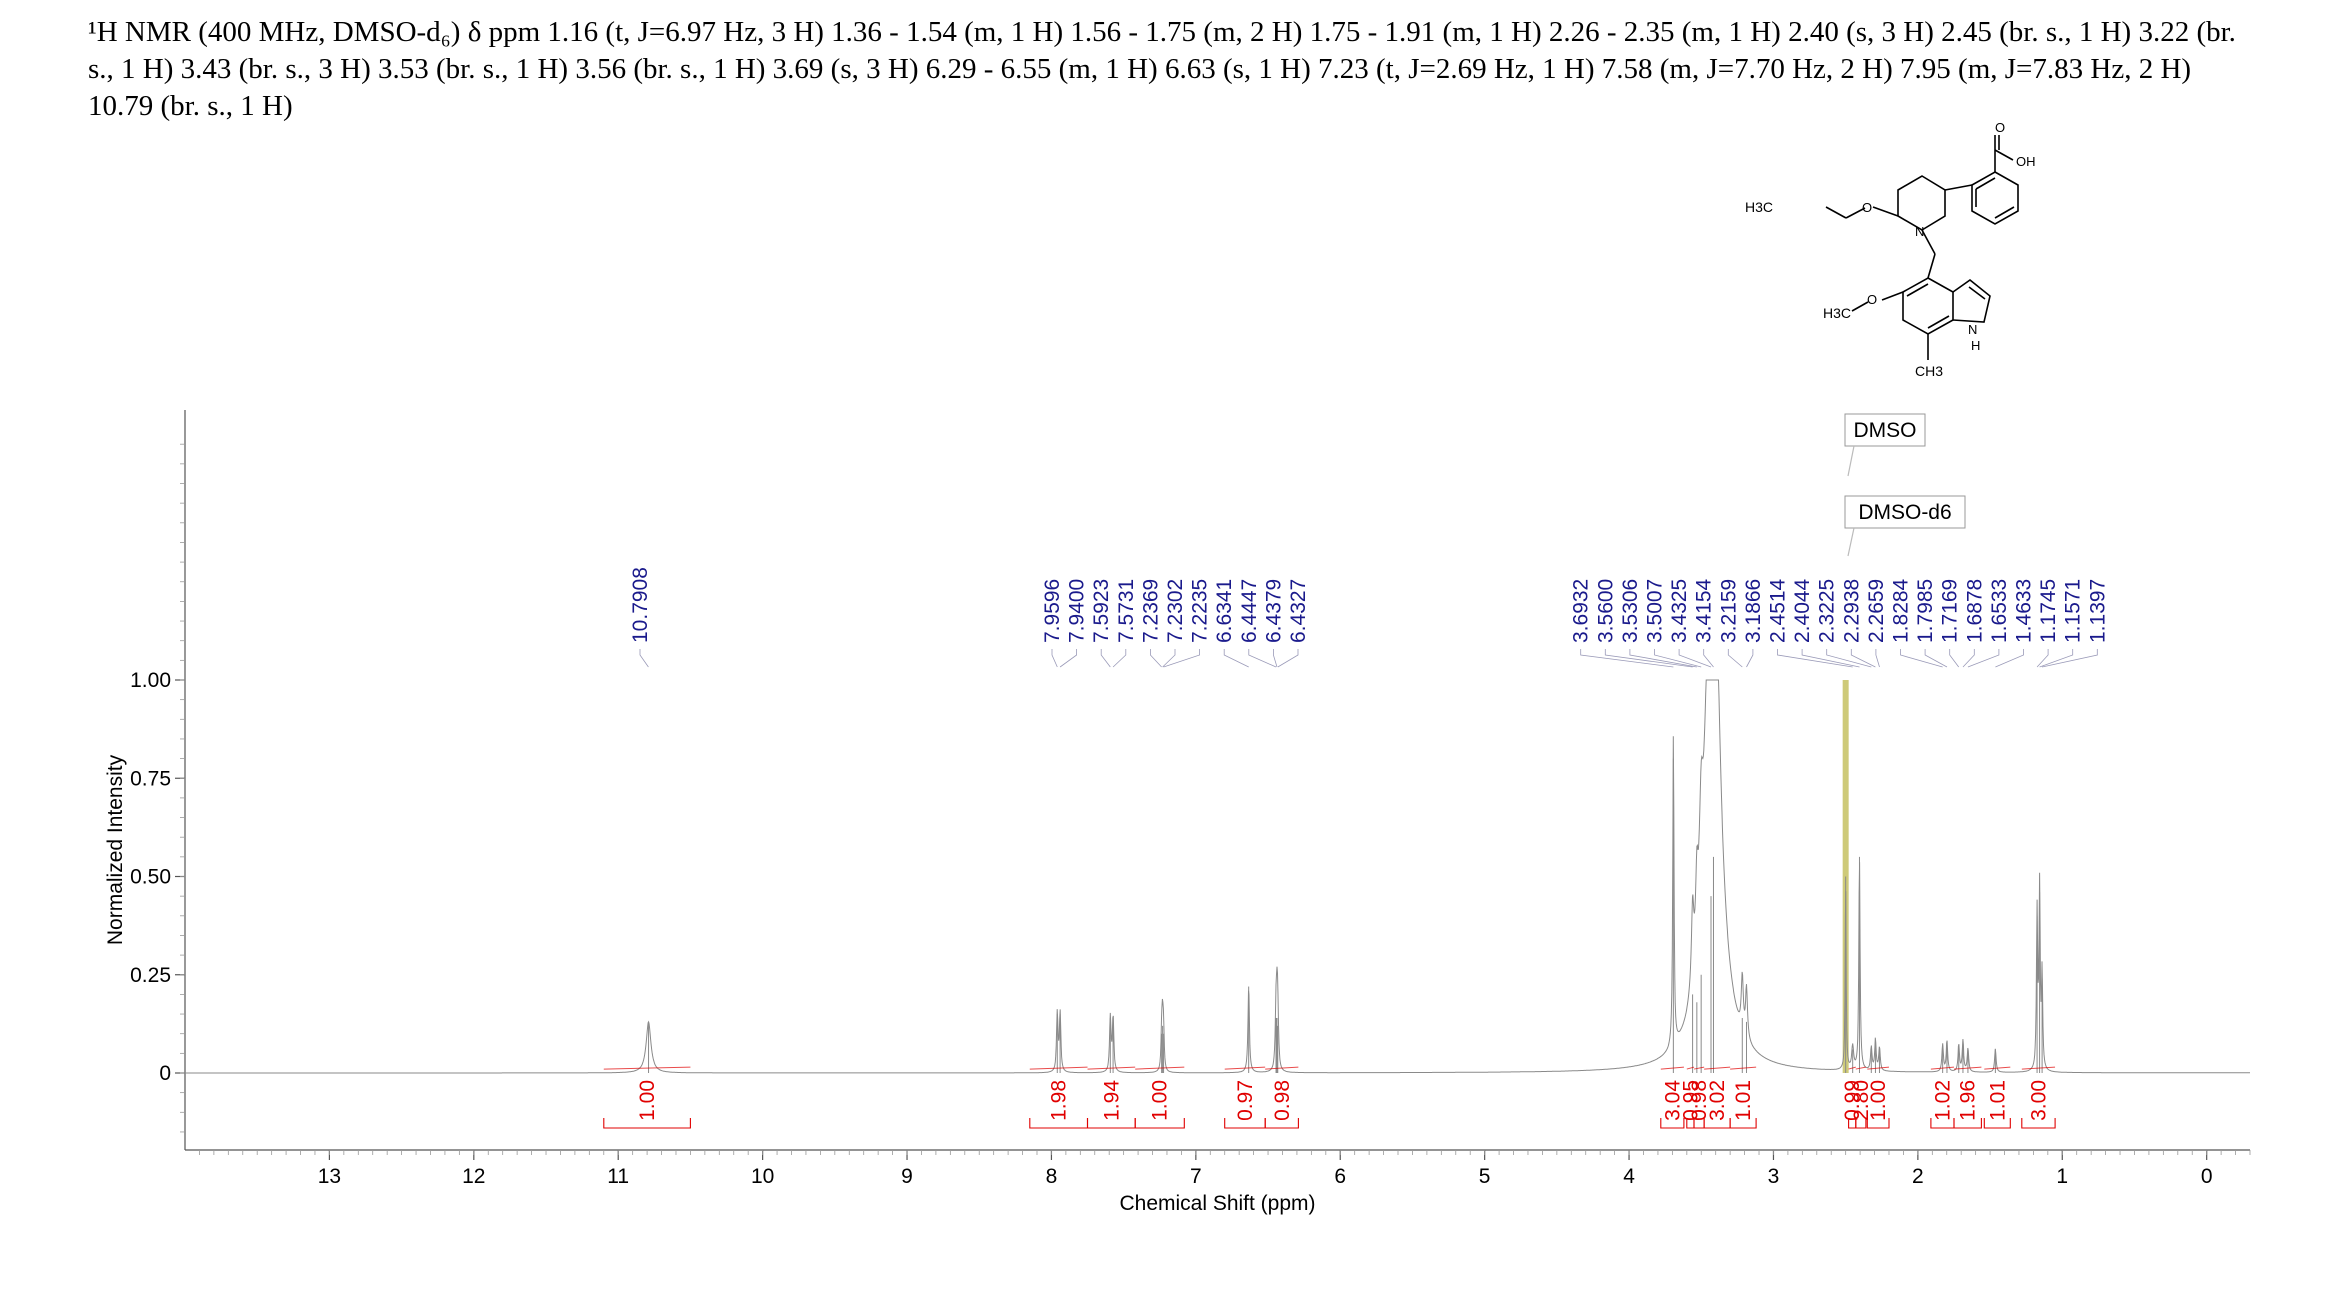 This screenshot has width=2339, height=1307. What do you see at coordinates (1972, 329) in the screenshot?
I see `structure-nh-n: N` at bounding box center [1972, 329].